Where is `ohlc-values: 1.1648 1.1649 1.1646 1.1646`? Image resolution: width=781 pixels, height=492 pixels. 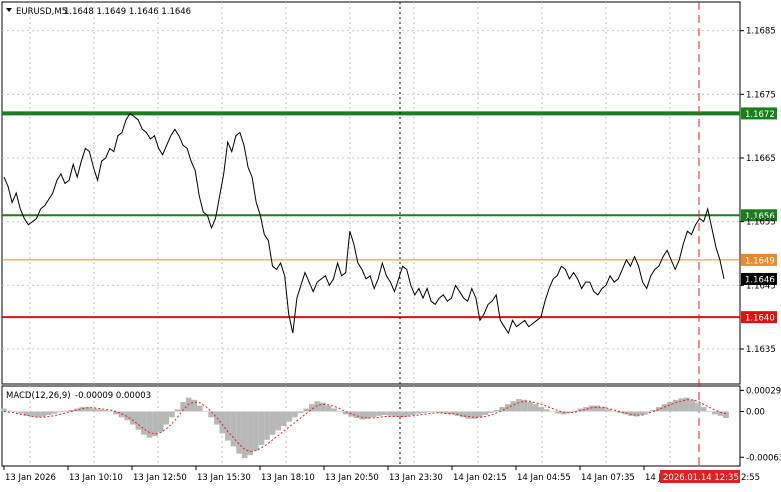 ohlc-values: 1.1648 1.1649 1.1646 1.1646 is located at coordinates (127, 12).